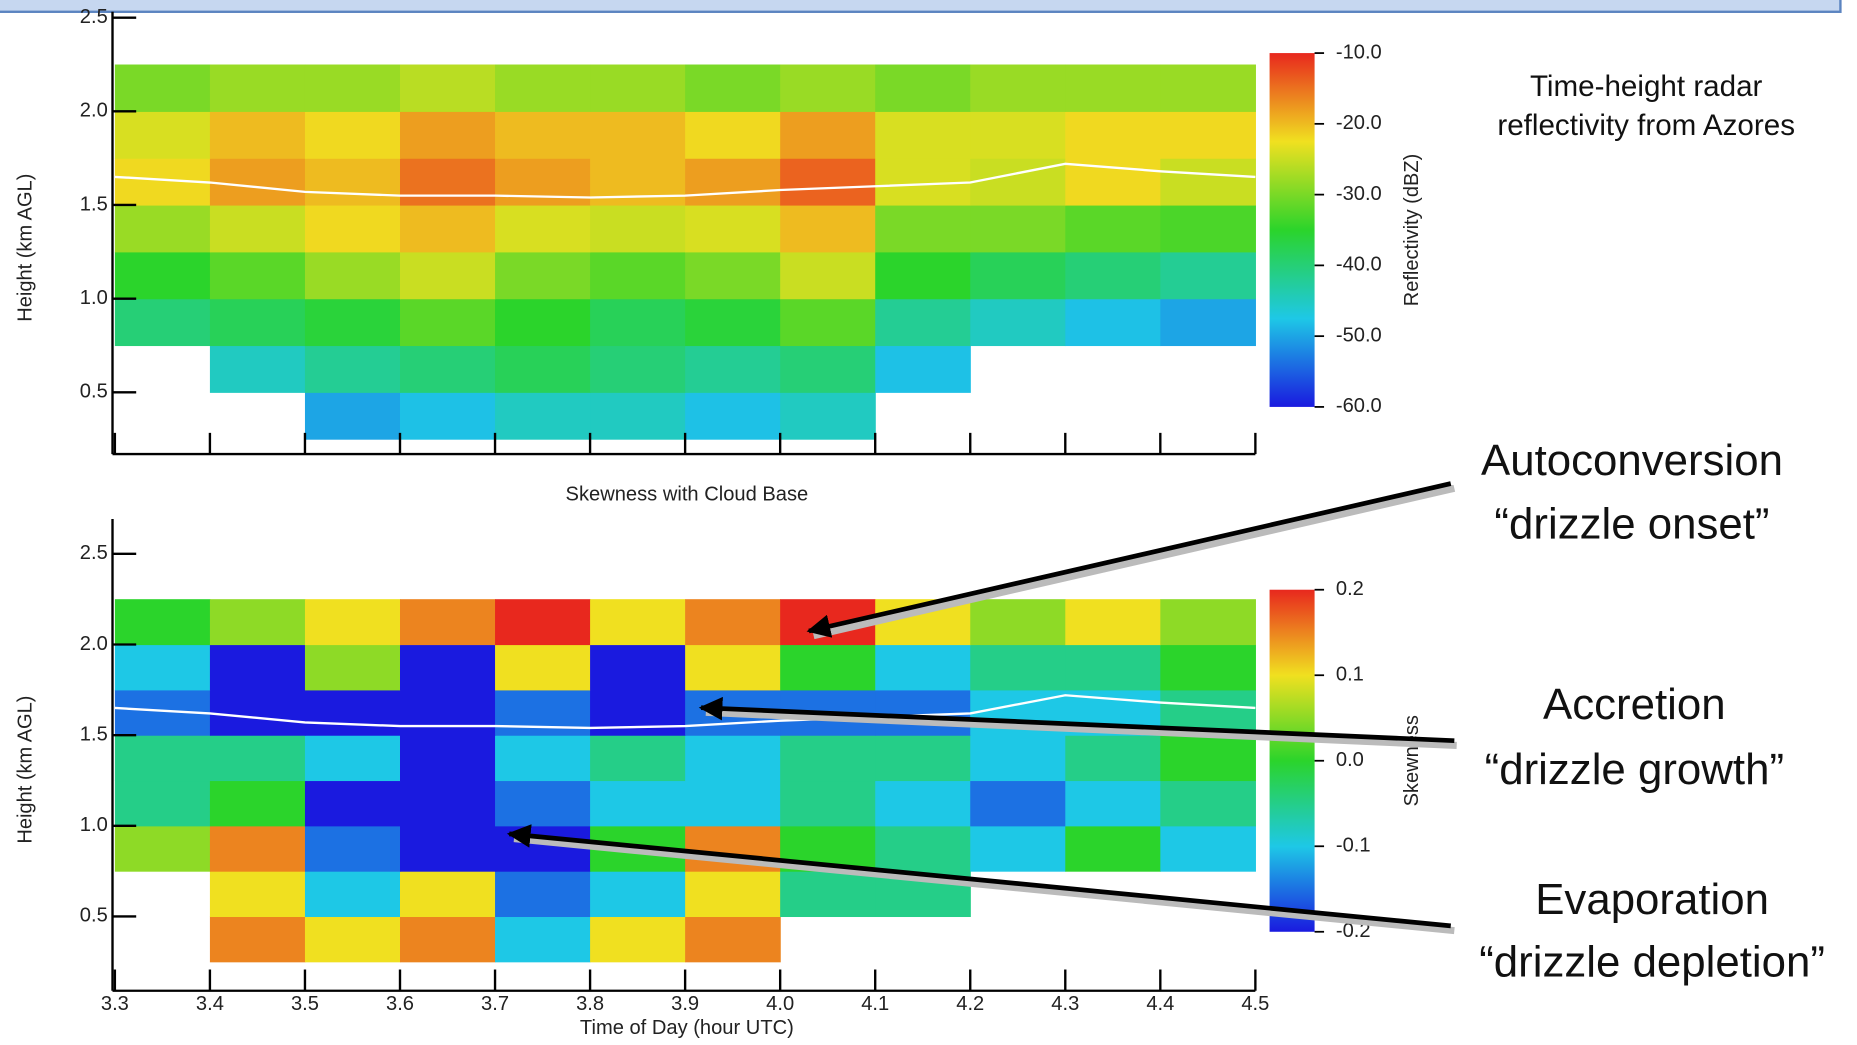 The height and width of the screenshot is (1045, 1857). What do you see at coordinates (685, 1004) in the screenshot?
I see `x-tick-label: 3.9` at bounding box center [685, 1004].